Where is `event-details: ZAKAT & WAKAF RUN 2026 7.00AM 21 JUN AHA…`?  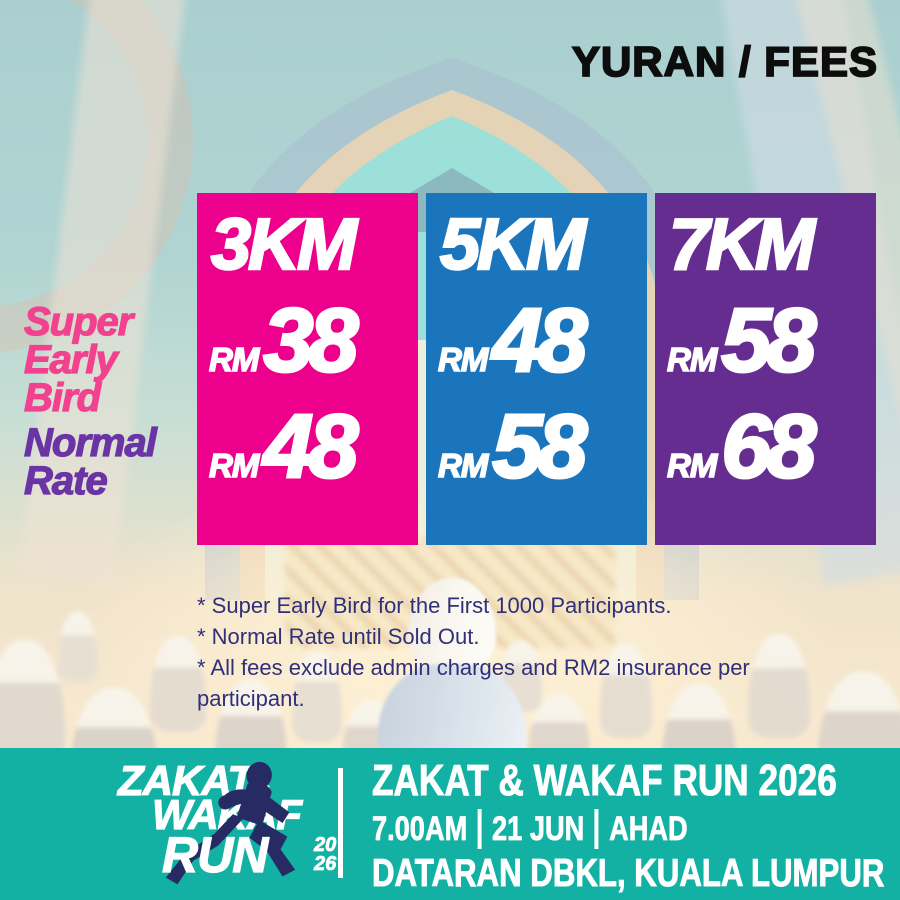 event-details: ZAKAT & WAKAF RUN 2026 7.00AM 21 JUN AHA… is located at coordinates (636, 826).